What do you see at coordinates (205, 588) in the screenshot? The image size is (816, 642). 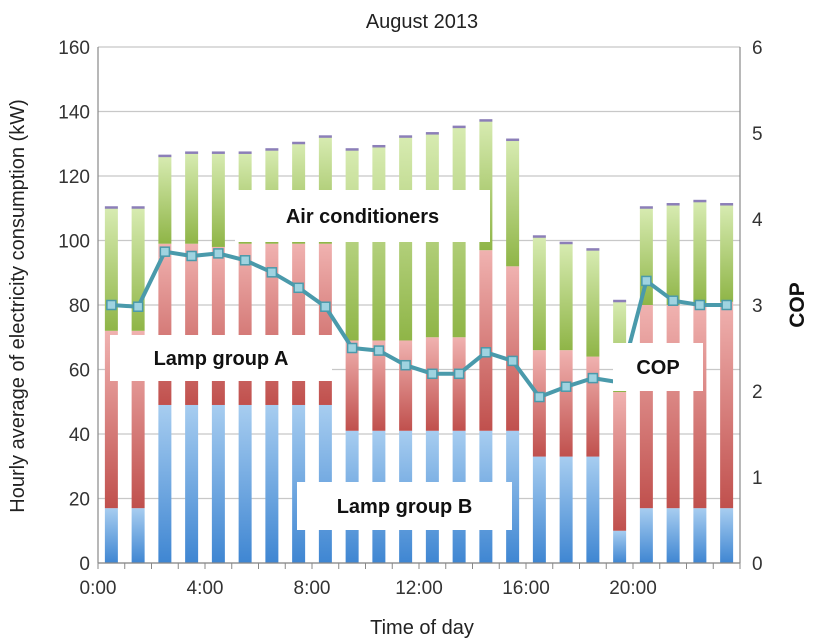 I see `x-tick-label: 4:00` at bounding box center [205, 588].